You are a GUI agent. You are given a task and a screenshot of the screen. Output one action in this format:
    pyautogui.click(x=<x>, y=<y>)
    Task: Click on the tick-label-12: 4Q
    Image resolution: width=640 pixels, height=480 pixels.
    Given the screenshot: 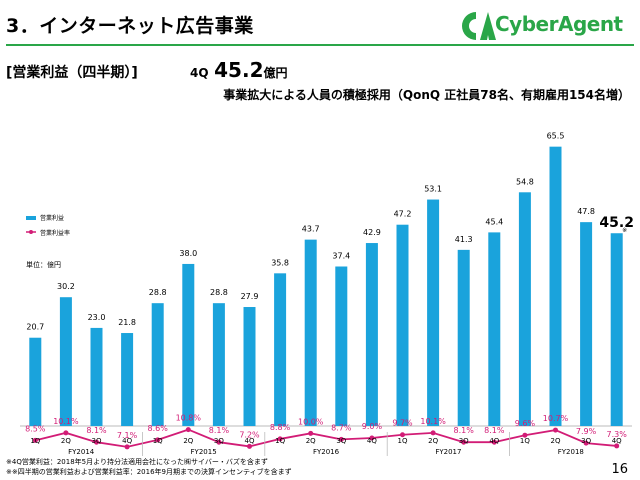 What is the action you would take?
    pyautogui.click(x=372, y=441)
    